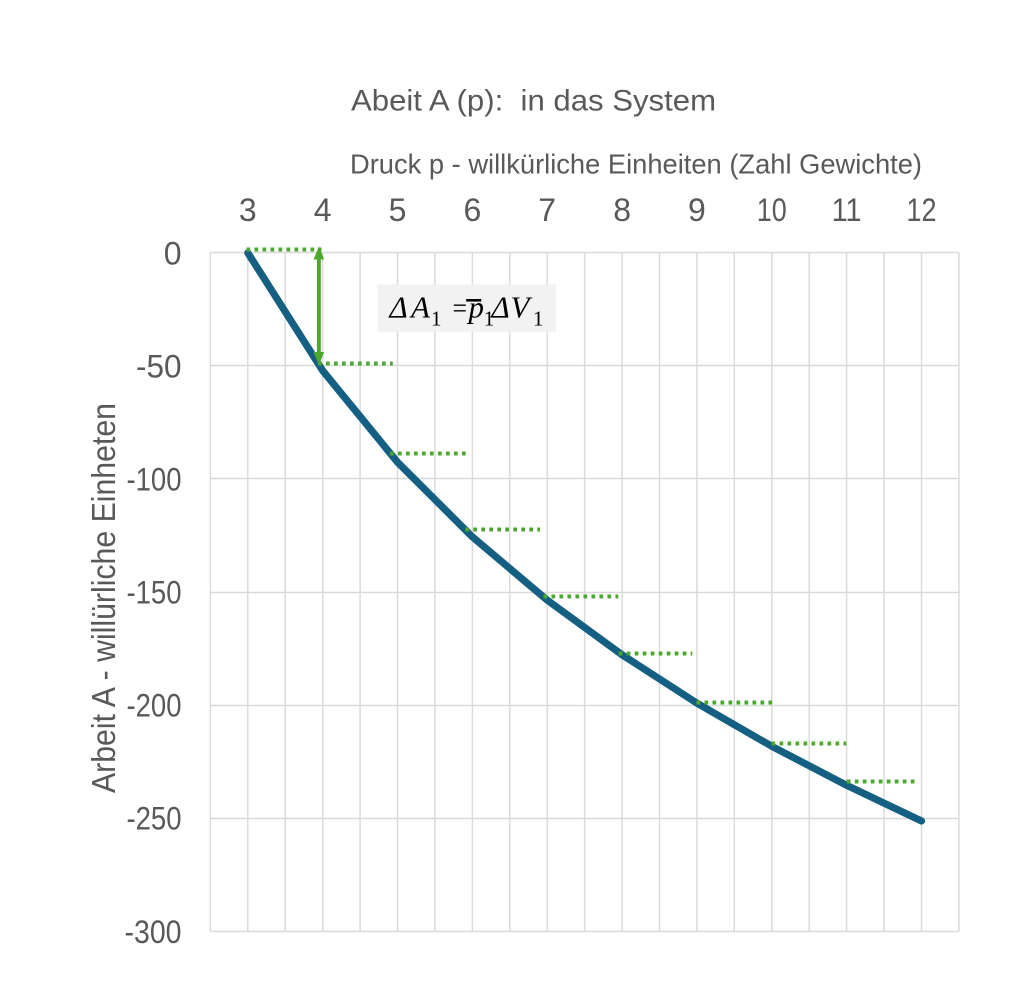  Describe the element at coordinates (522, 307) in the screenshot. I see `svg-text: V` at that location.